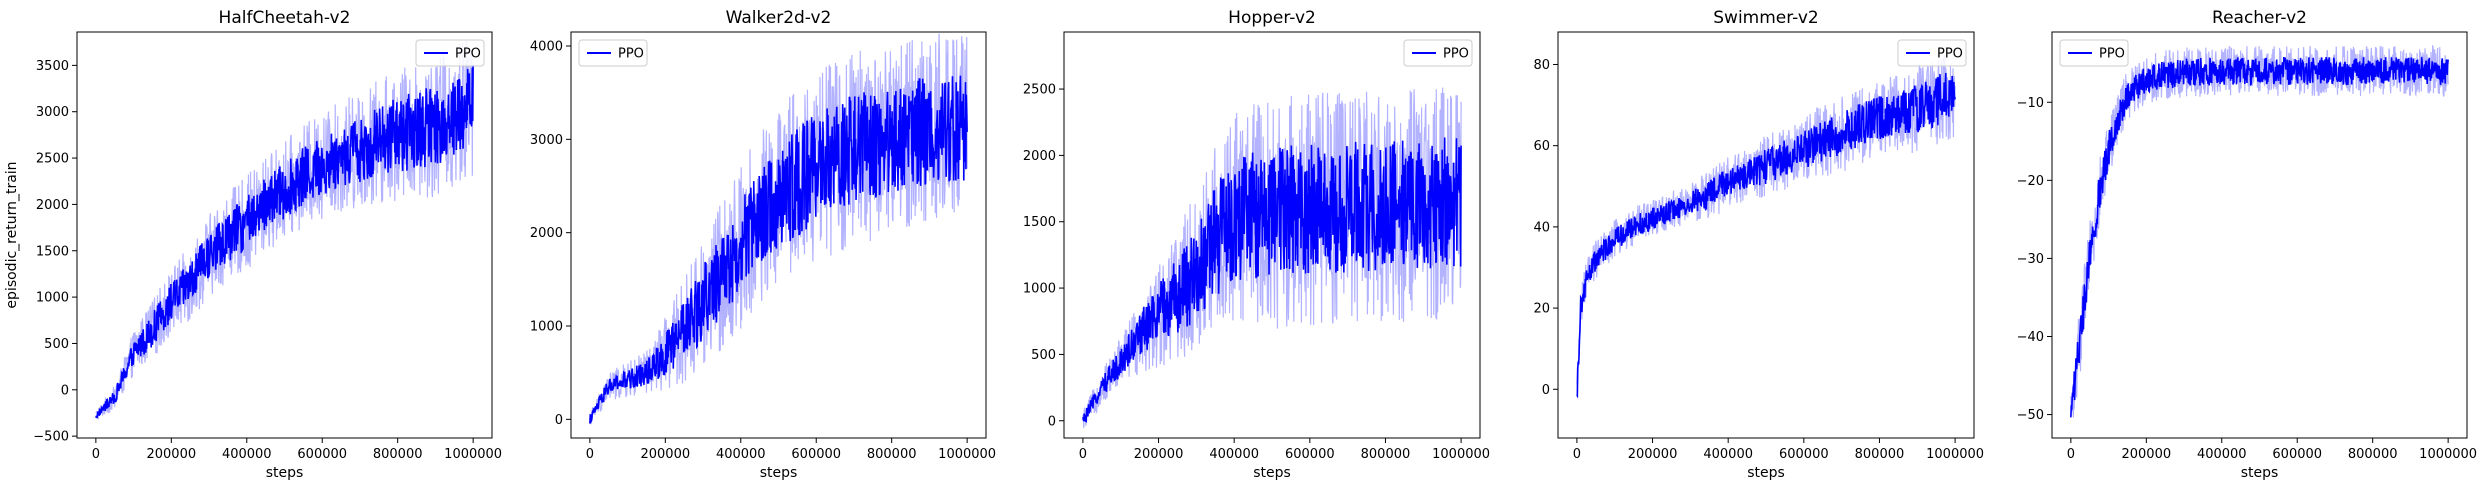  Describe the element at coordinates (2030, 259) in the screenshot. I see `y-tick-label: −30` at that location.